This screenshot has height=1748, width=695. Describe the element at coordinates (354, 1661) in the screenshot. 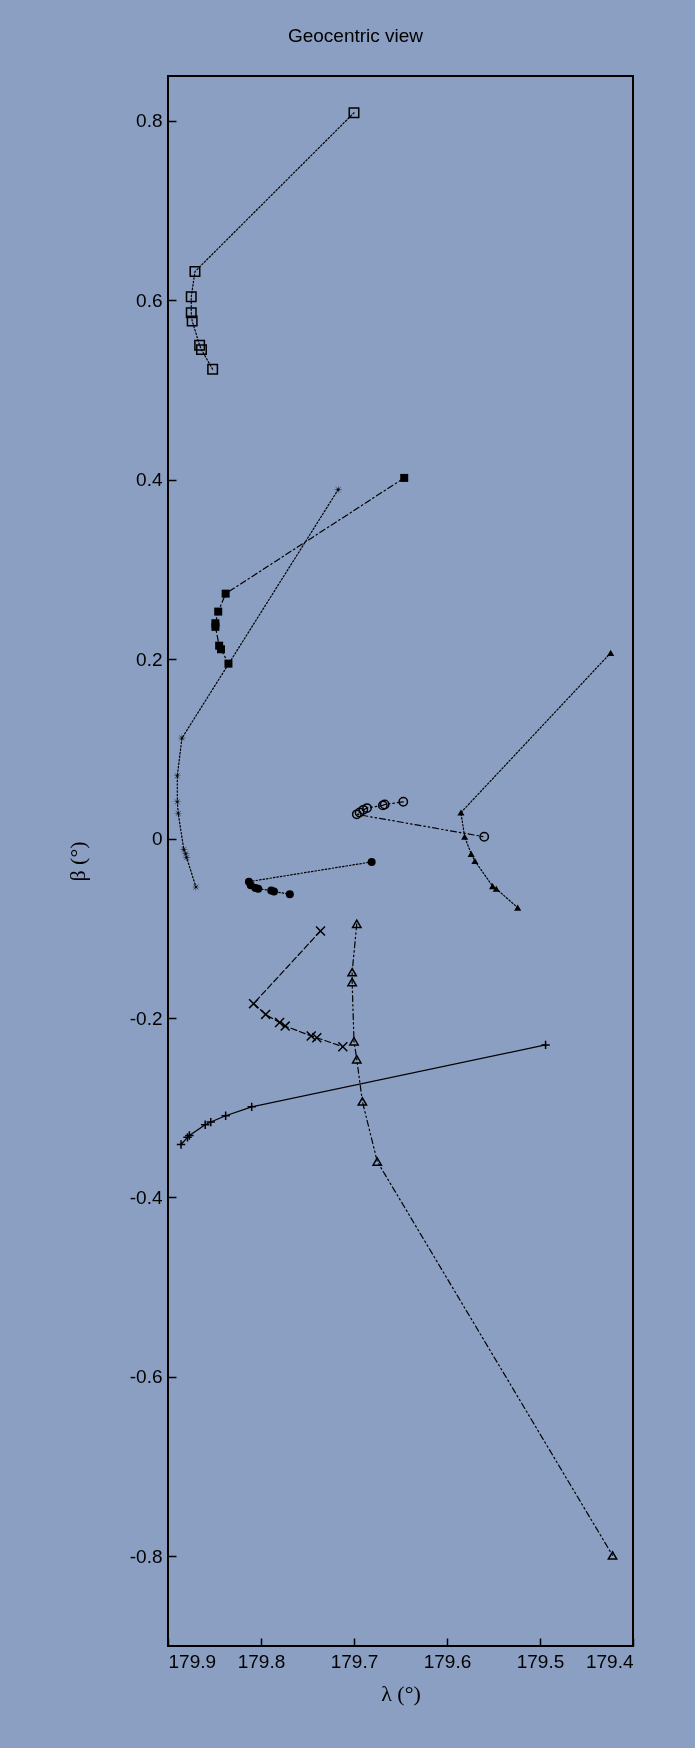

I see `x-tick-label: 179.7` at that location.